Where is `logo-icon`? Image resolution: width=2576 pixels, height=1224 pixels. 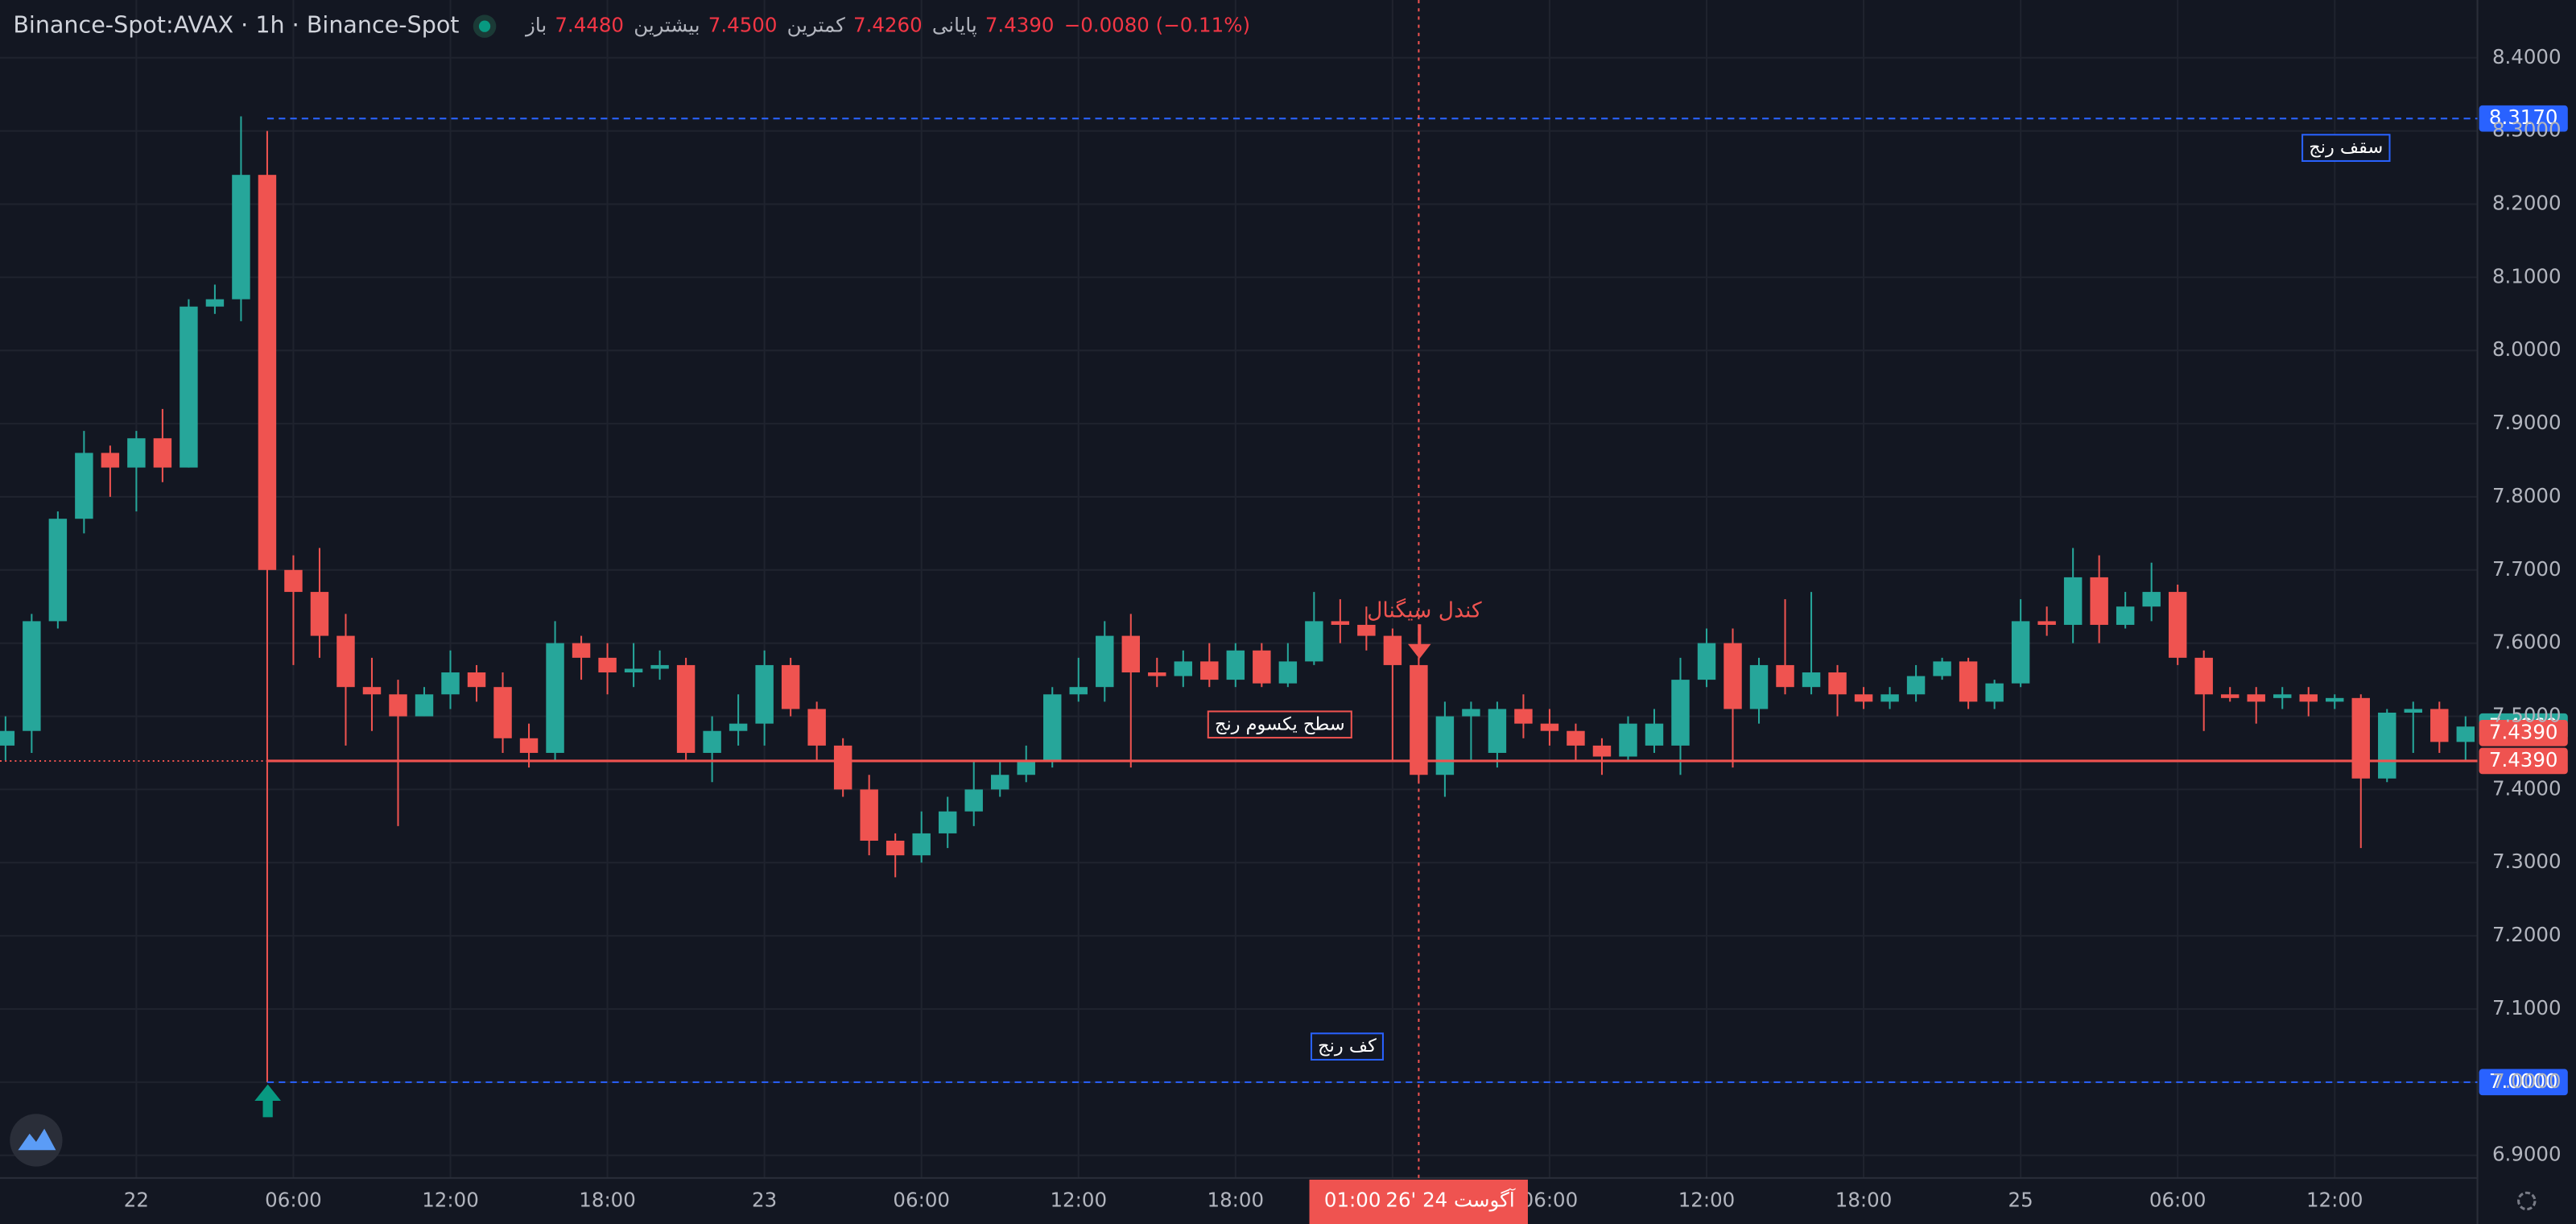
logo-icon is located at coordinates (37, 1139).